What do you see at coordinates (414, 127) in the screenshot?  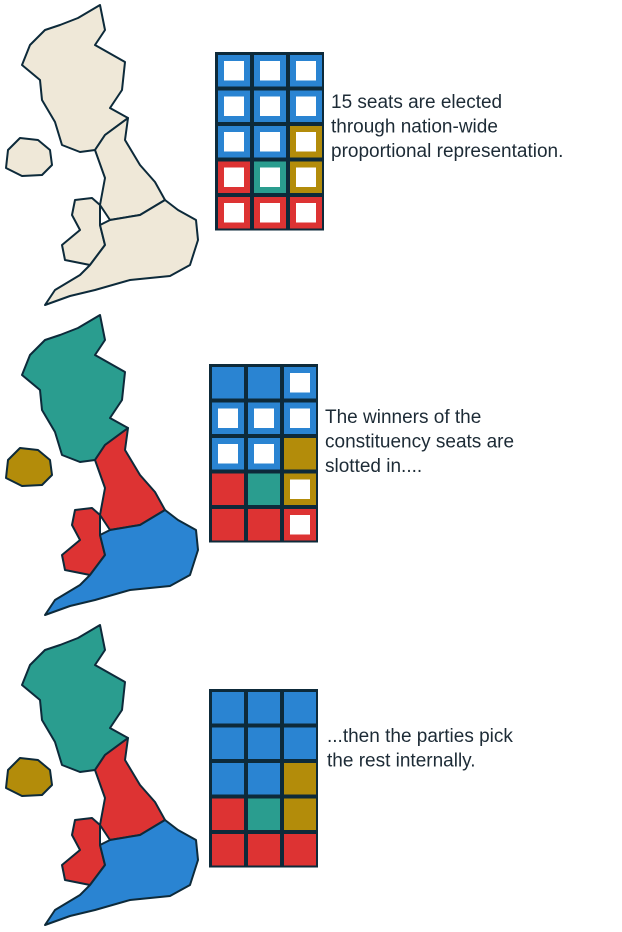 I see `caption-line: through nation-wide` at bounding box center [414, 127].